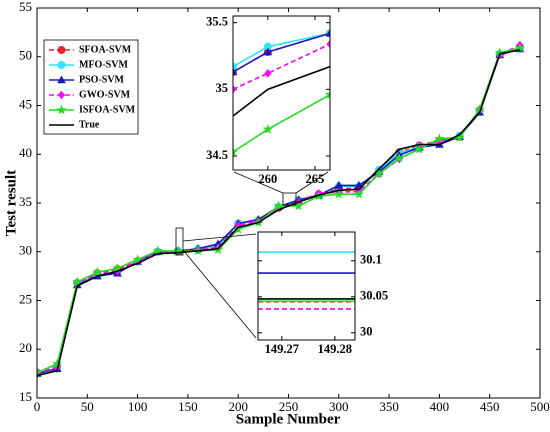  What do you see at coordinates (25, 396) in the screenshot?
I see `y-tick-label: 15` at bounding box center [25, 396].